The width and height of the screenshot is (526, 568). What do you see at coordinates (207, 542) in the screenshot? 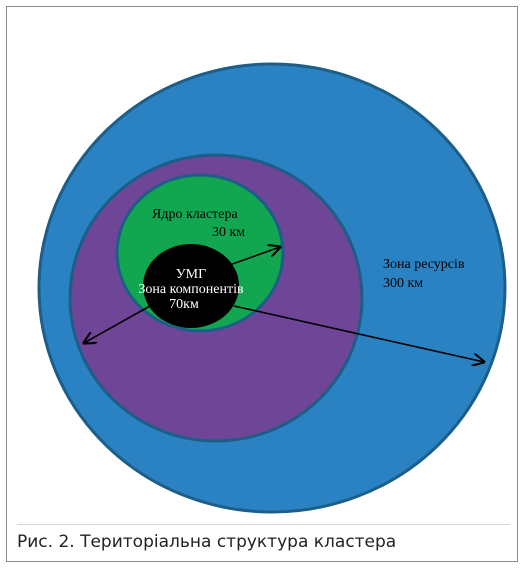
I see `figure-caption: Рис. 2. Територіальна структура кластера` at bounding box center [207, 542].